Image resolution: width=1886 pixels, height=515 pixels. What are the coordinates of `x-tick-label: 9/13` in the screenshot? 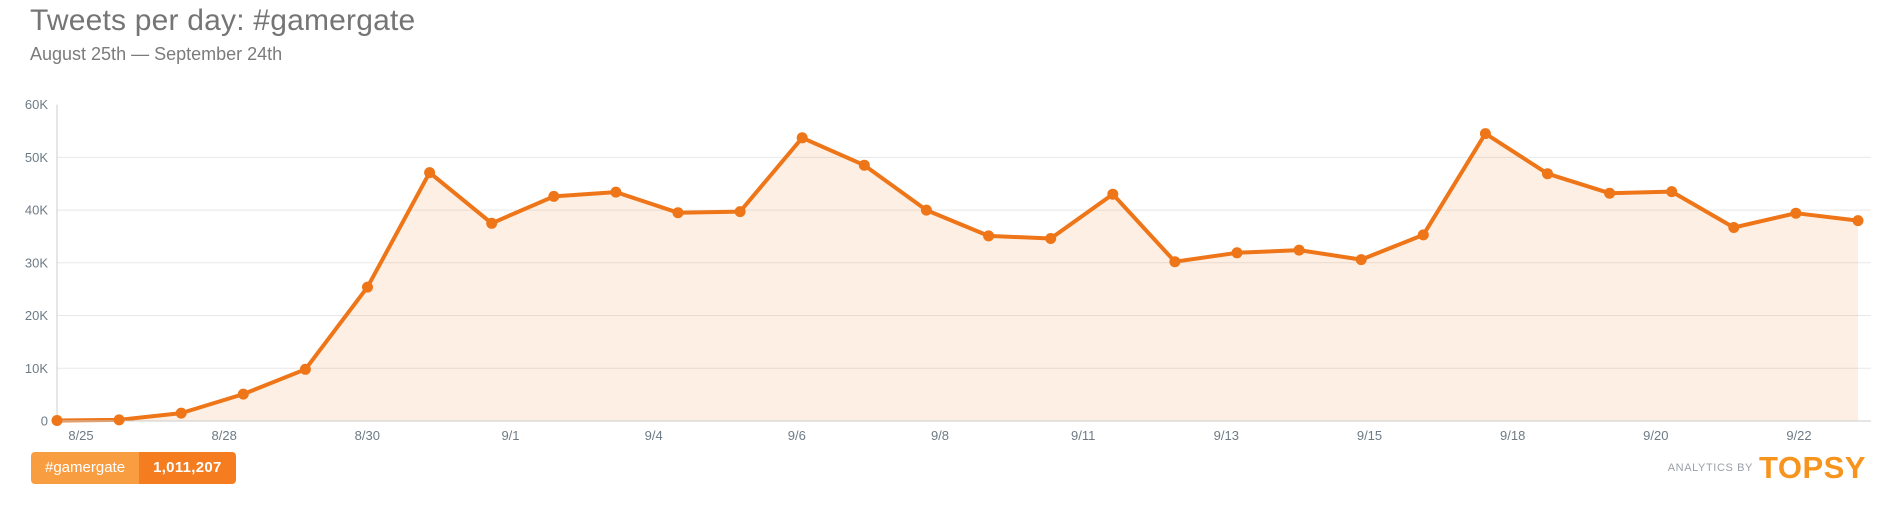 It's located at (1226, 435).